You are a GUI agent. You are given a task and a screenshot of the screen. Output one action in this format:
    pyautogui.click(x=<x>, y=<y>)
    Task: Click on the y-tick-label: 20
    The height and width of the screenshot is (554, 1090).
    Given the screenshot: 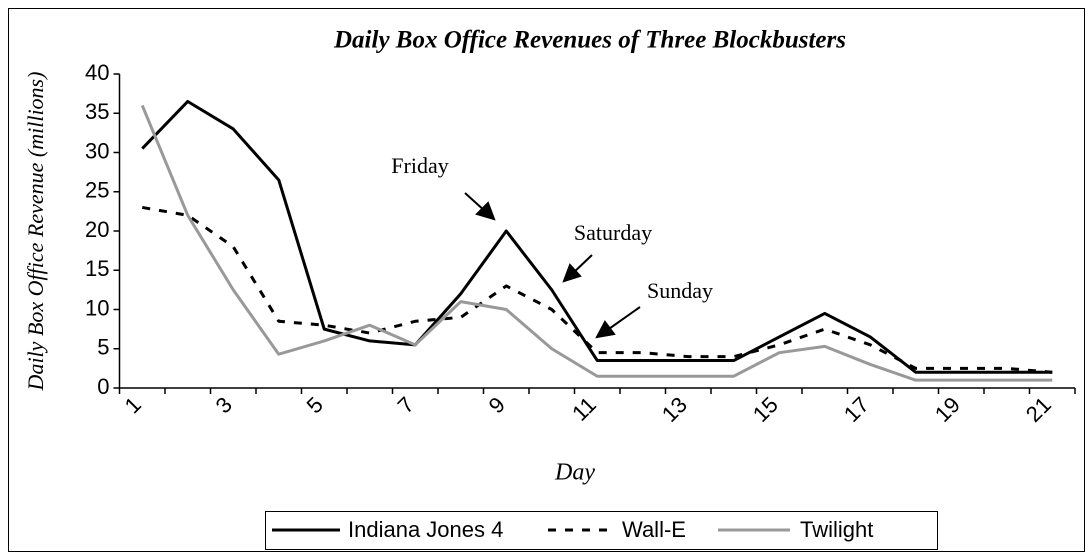 What is the action you would take?
    pyautogui.click(x=97, y=229)
    